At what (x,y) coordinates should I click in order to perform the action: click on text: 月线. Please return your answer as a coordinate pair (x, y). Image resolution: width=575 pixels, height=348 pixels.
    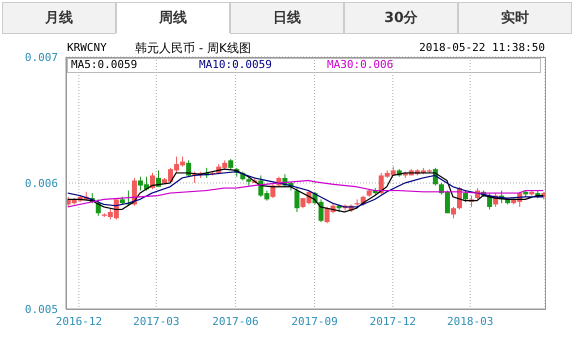
    Looking at the image, I should click on (59, 18).